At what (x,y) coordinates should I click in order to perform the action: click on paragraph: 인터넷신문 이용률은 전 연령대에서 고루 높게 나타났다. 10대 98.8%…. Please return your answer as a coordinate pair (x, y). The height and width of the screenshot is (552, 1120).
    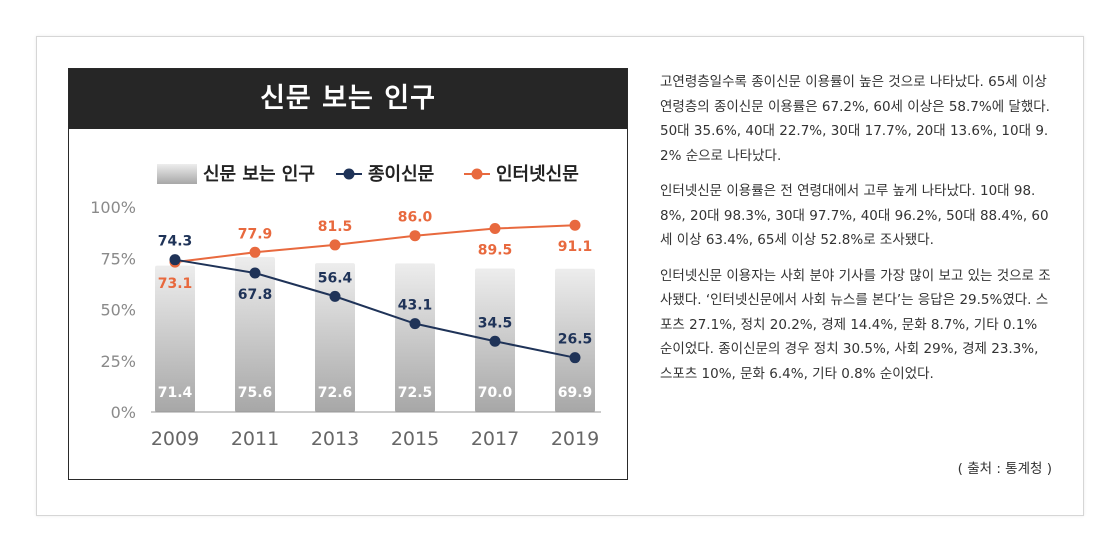
    Looking at the image, I should click on (854, 215).